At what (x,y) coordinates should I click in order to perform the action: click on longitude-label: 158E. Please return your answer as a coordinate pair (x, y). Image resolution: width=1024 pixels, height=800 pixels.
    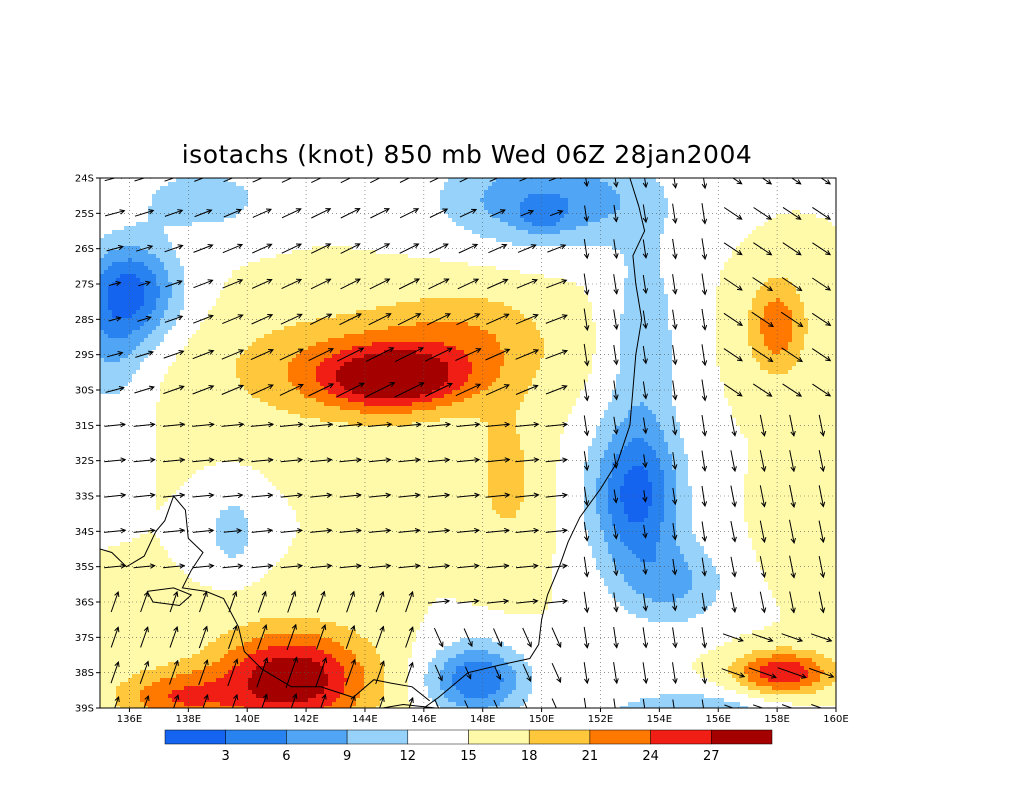
    Looking at the image, I should click on (776, 719).